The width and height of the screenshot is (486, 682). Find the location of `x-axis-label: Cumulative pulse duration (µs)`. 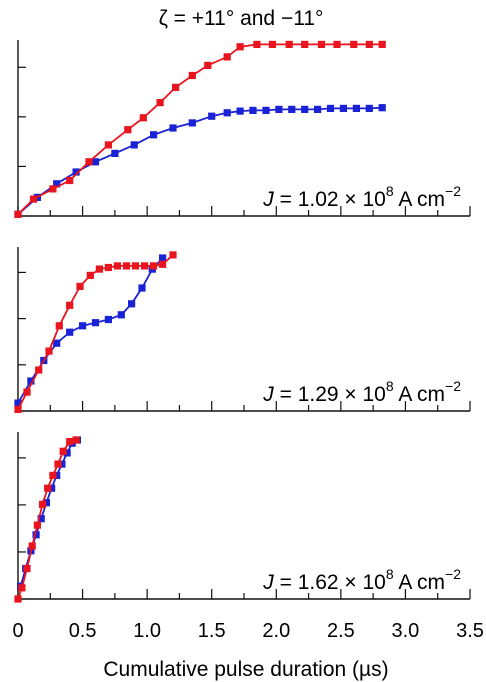

x-axis-label: Cumulative pulse duration (µs) is located at coordinates (245, 669).